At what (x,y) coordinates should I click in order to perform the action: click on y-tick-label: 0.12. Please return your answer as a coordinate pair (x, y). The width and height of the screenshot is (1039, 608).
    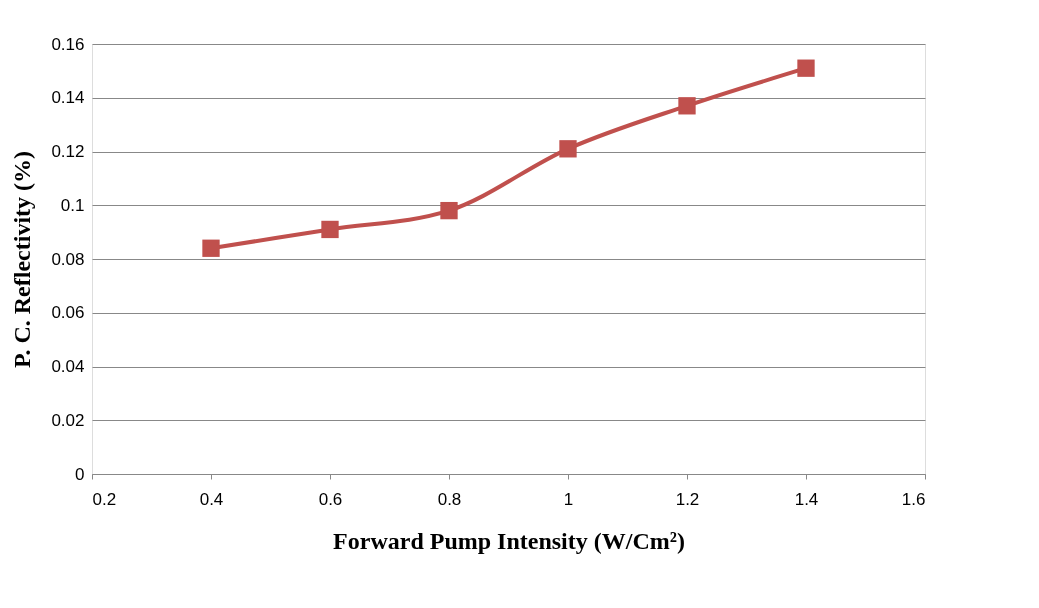
    Looking at the image, I should click on (68, 151).